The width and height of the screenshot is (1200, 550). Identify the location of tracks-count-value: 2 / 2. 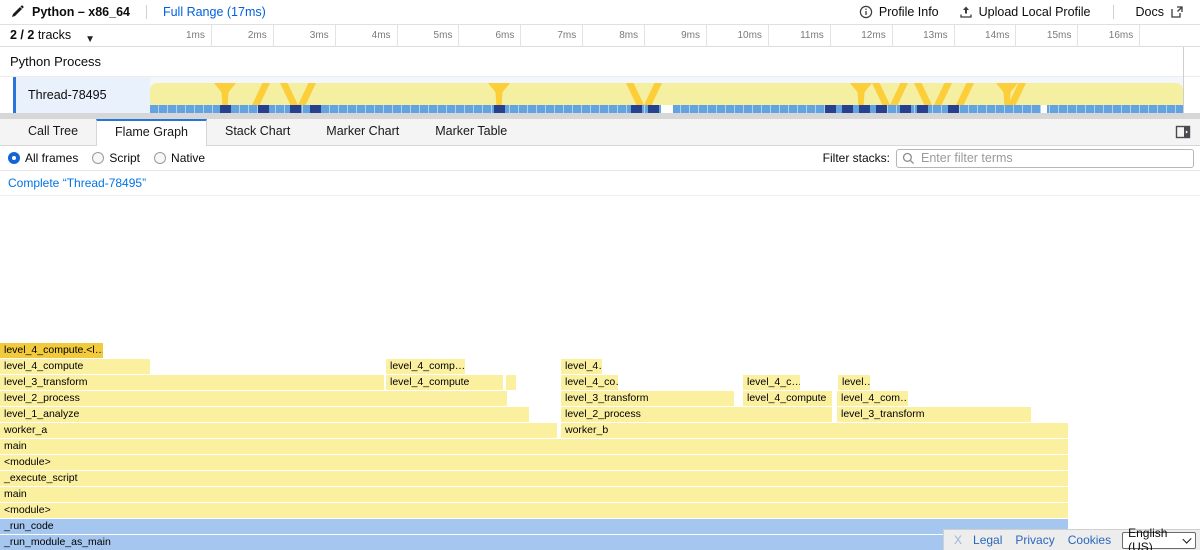
(22, 35).